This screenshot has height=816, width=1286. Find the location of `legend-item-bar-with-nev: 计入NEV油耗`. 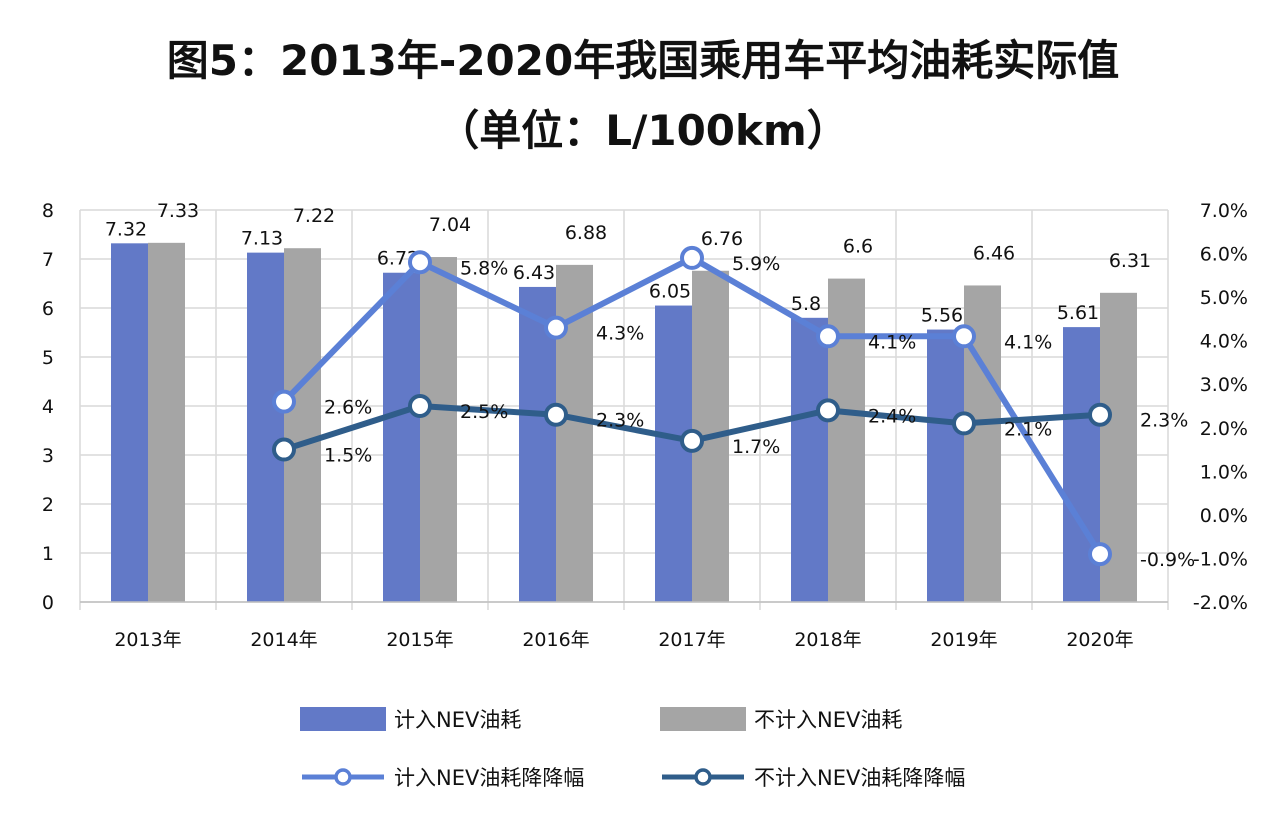

legend-item-bar-with-nev: 计入NEV油耗 is located at coordinates (410, 719).